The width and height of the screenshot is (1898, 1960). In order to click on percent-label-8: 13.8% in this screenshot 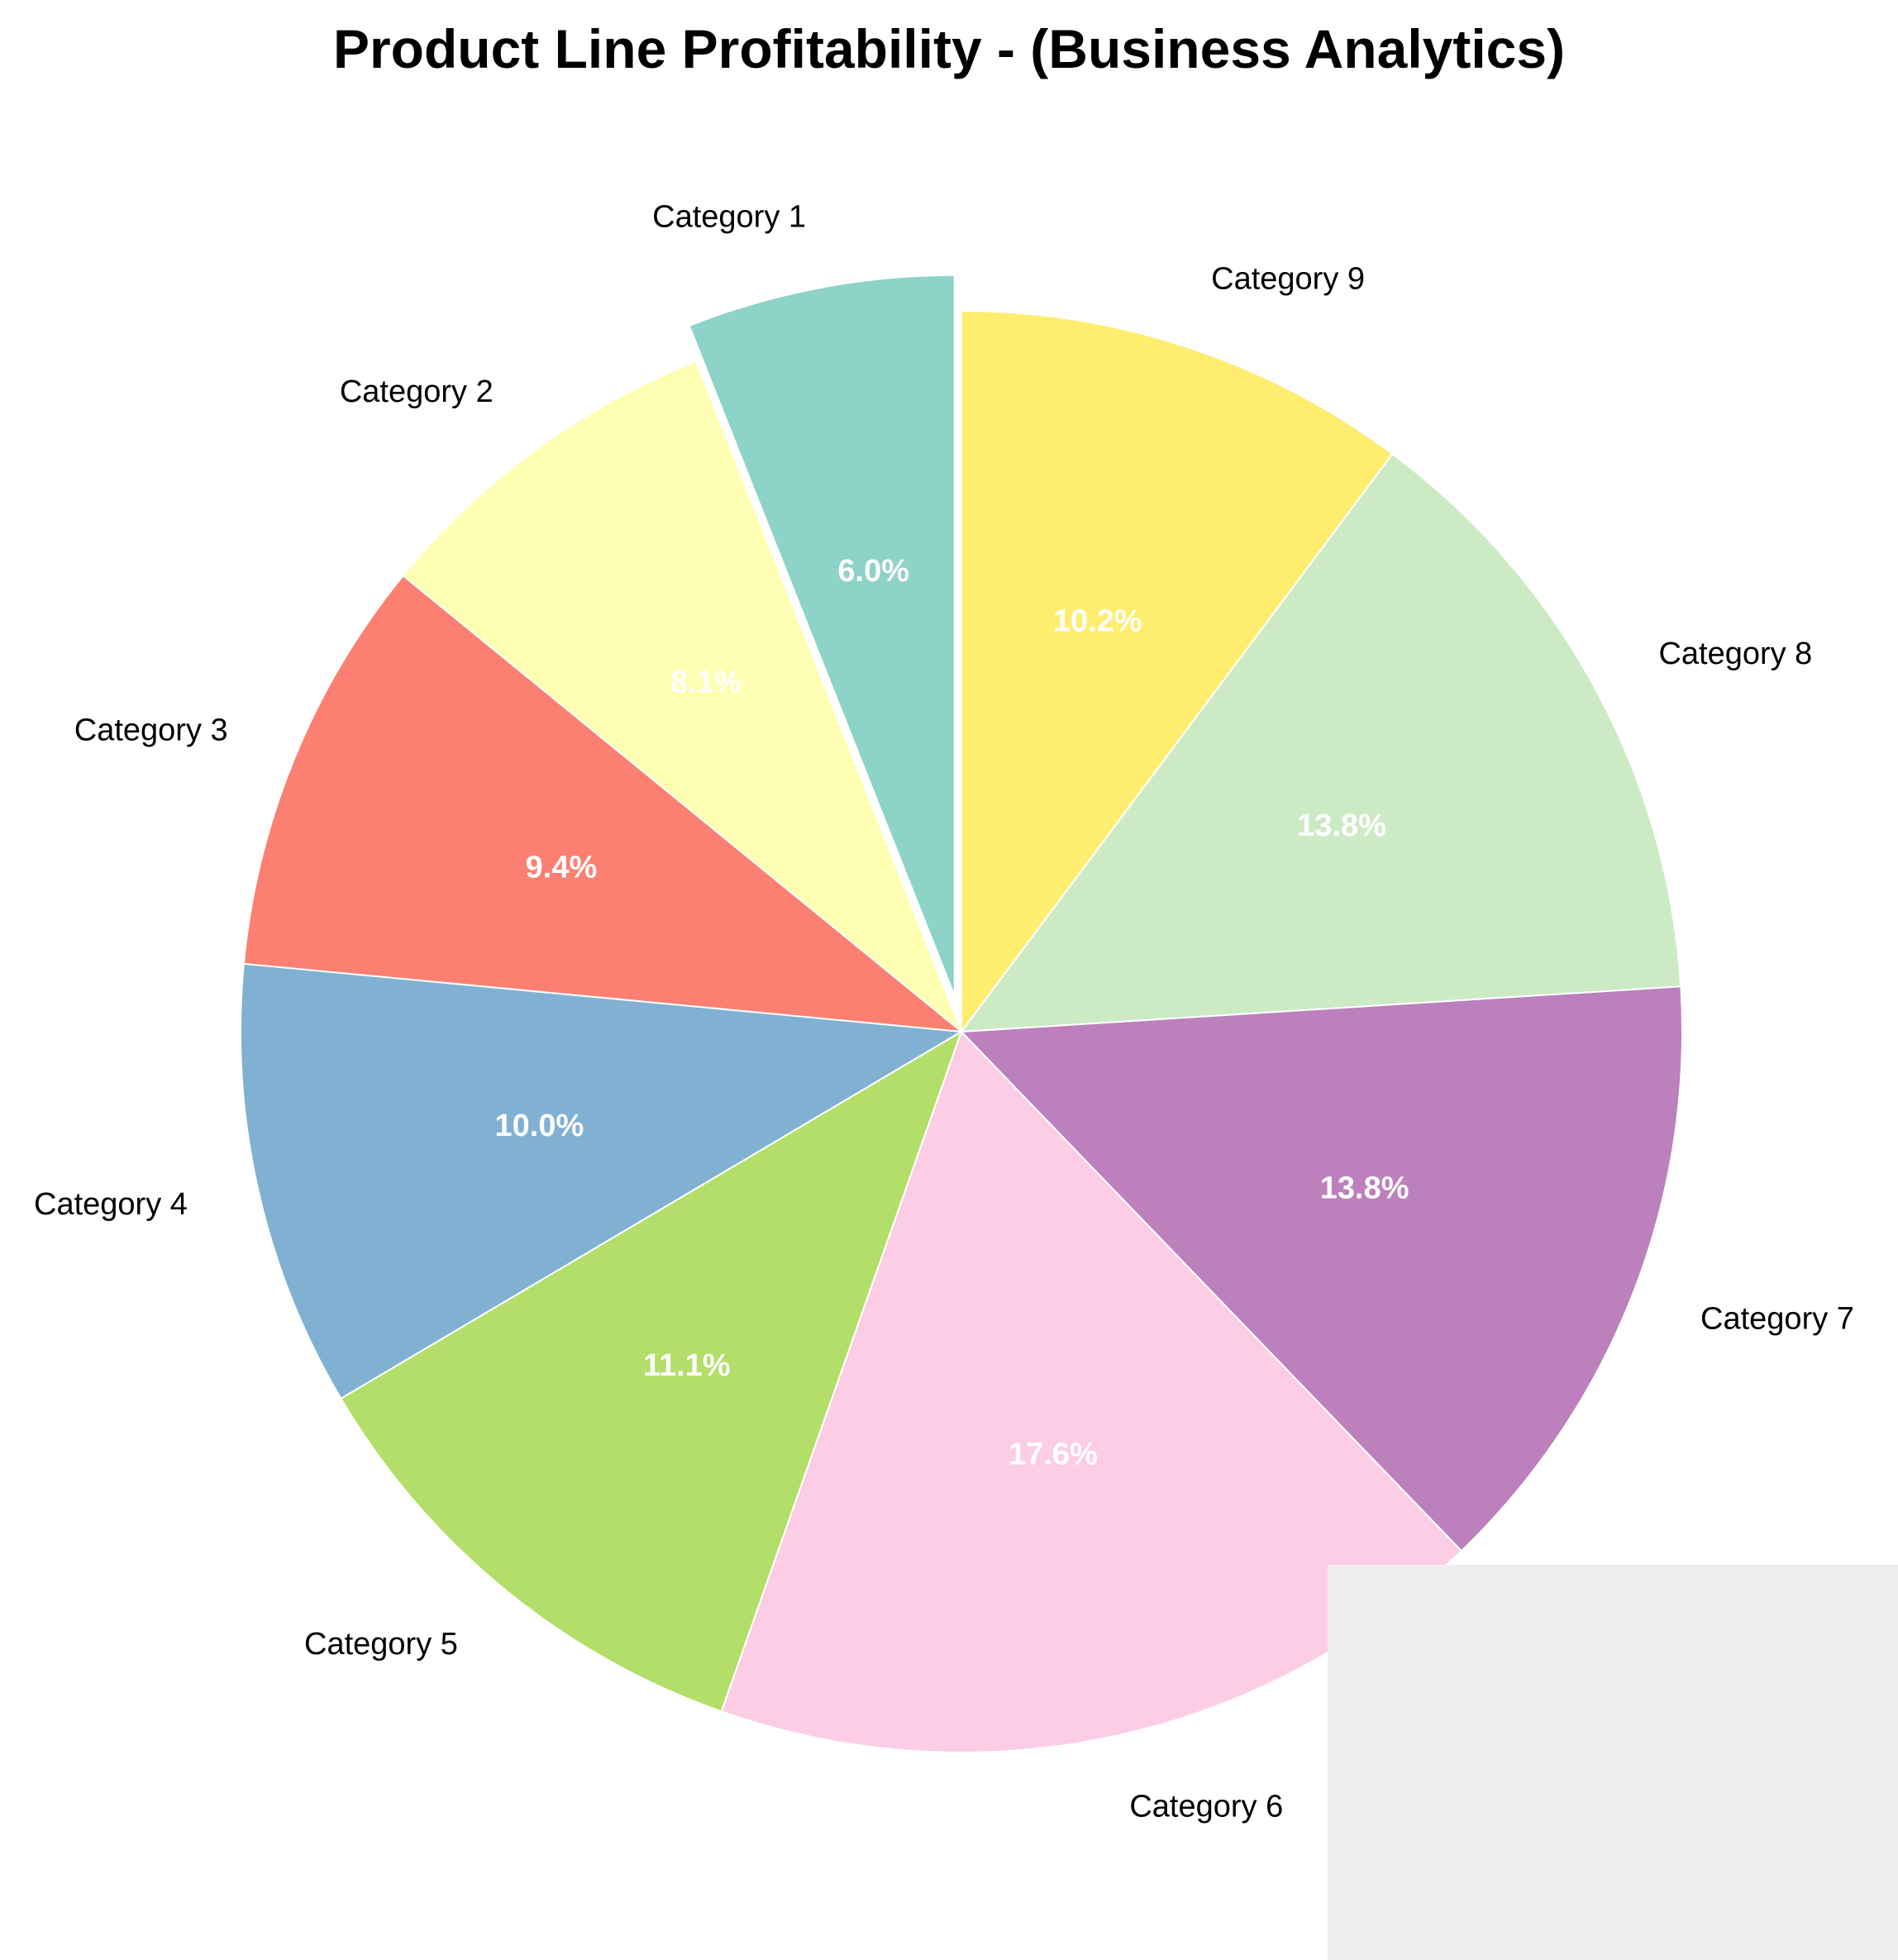, I will do `click(1342, 825)`.